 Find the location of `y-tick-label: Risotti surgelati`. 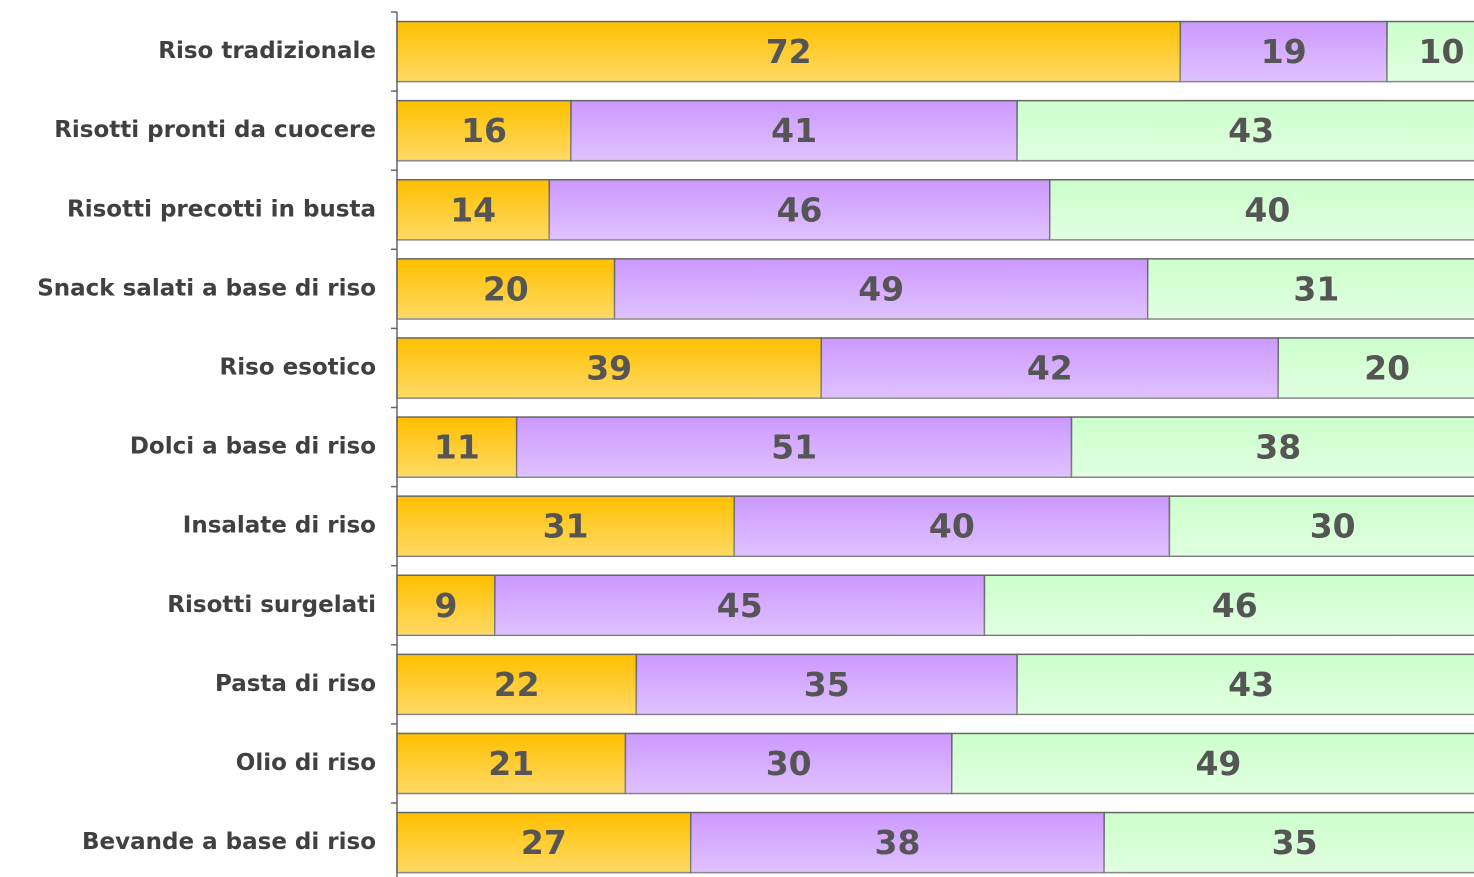

y-tick-label: Risotti surgelati is located at coordinates (271, 605).